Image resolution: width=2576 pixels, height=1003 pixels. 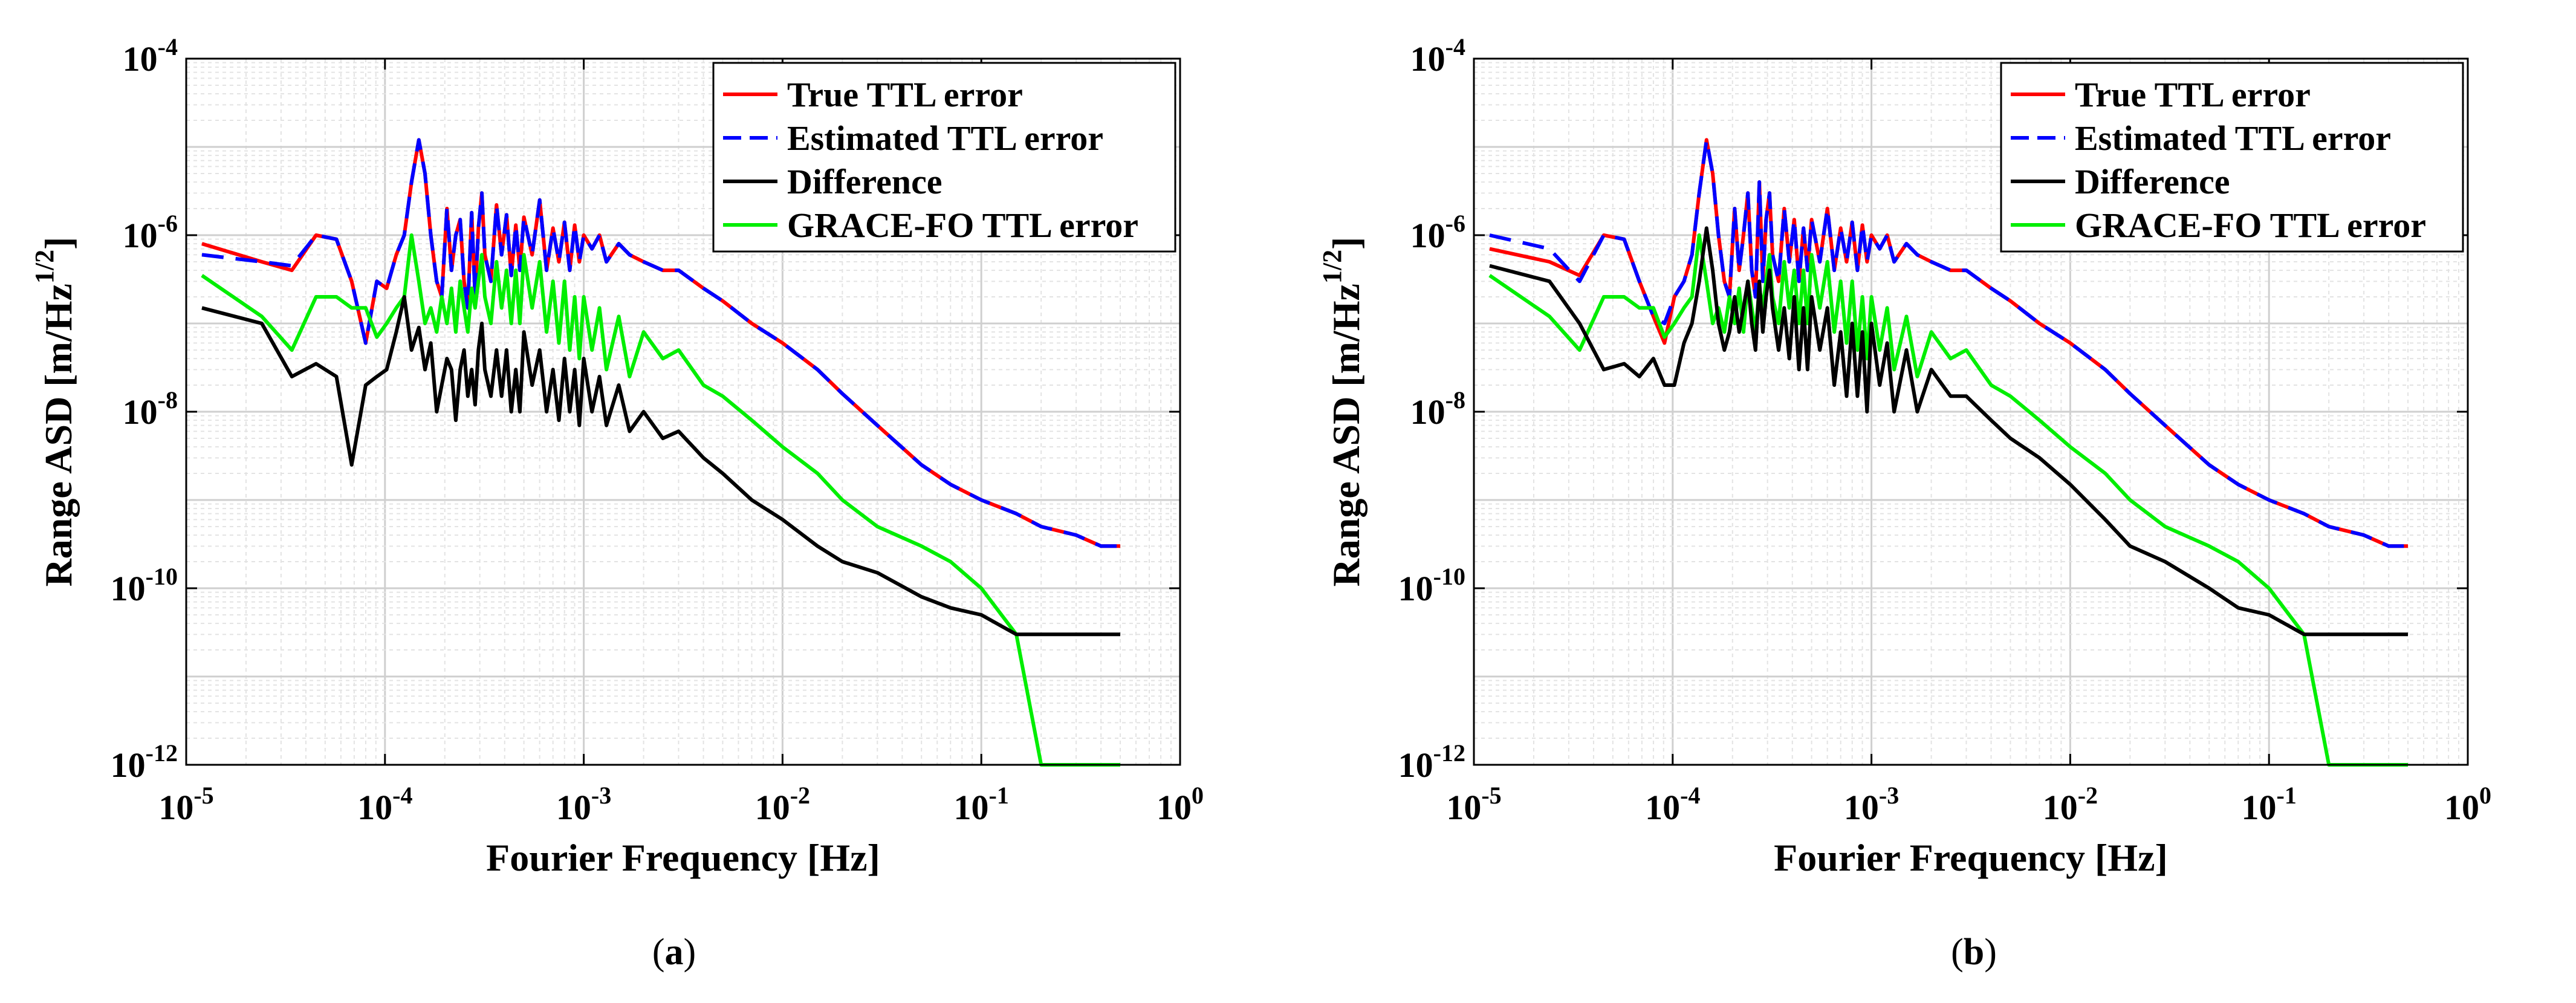 I want to click on panel-letter-b: b, so click(x=1974, y=953).